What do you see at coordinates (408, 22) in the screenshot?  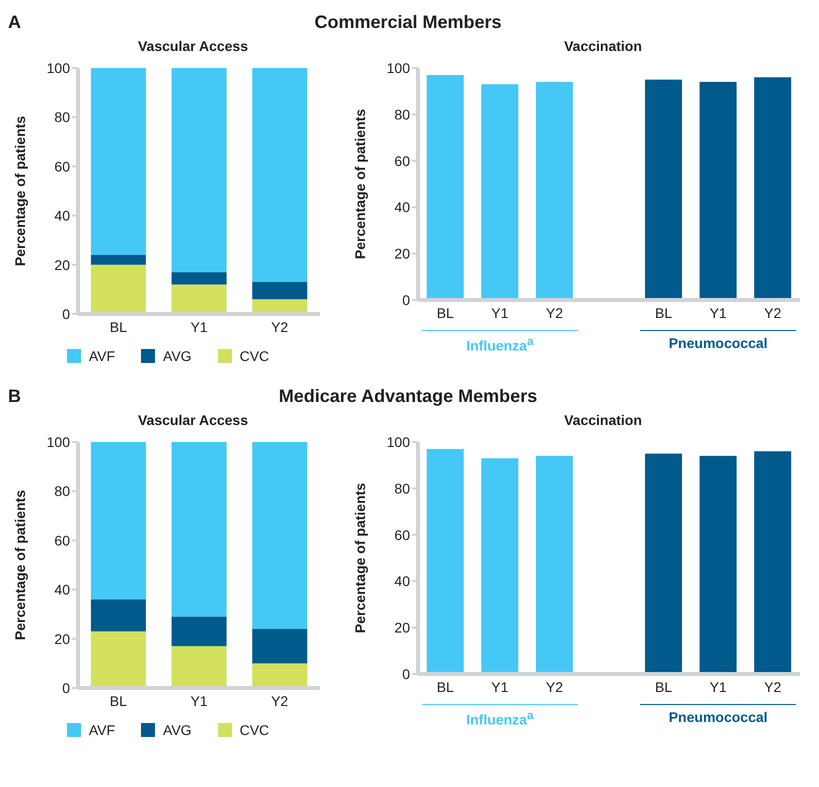 I see `text: Commercial Members` at bounding box center [408, 22].